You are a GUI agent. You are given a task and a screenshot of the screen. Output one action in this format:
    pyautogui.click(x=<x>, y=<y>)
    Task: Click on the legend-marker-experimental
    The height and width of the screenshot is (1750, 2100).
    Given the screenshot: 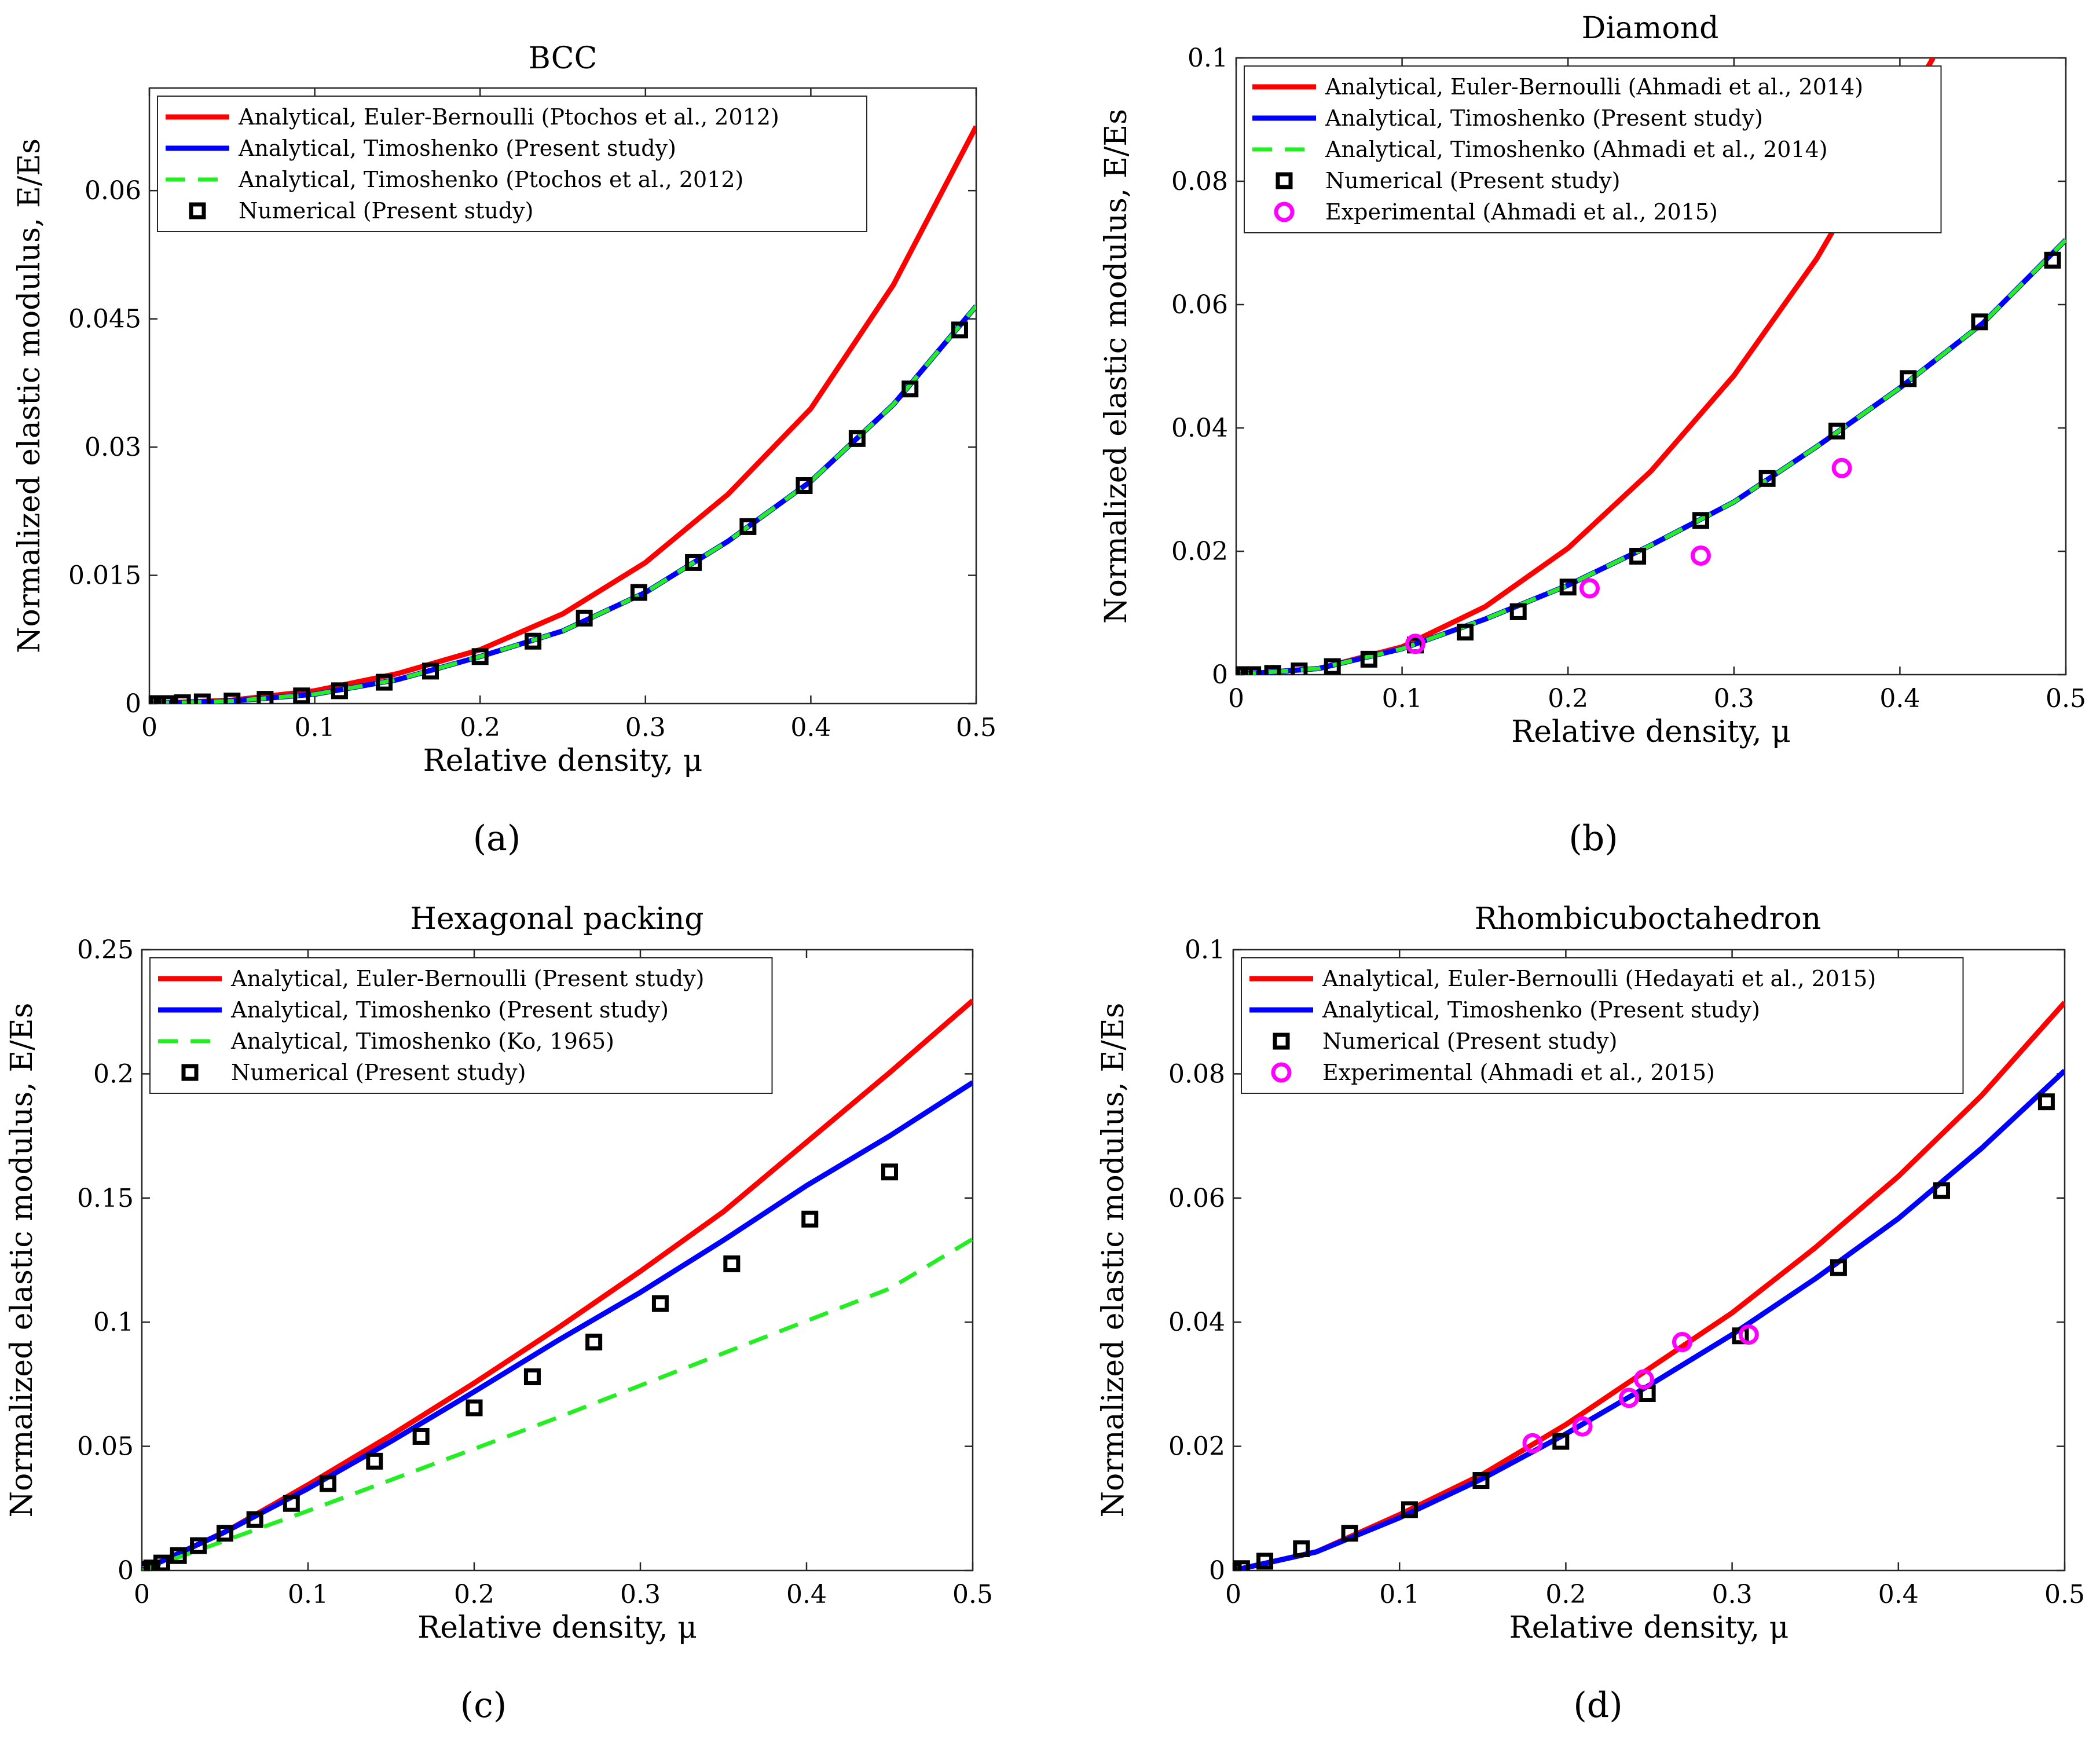 What is the action you would take?
    pyautogui.click(x=1284, y=212)
    